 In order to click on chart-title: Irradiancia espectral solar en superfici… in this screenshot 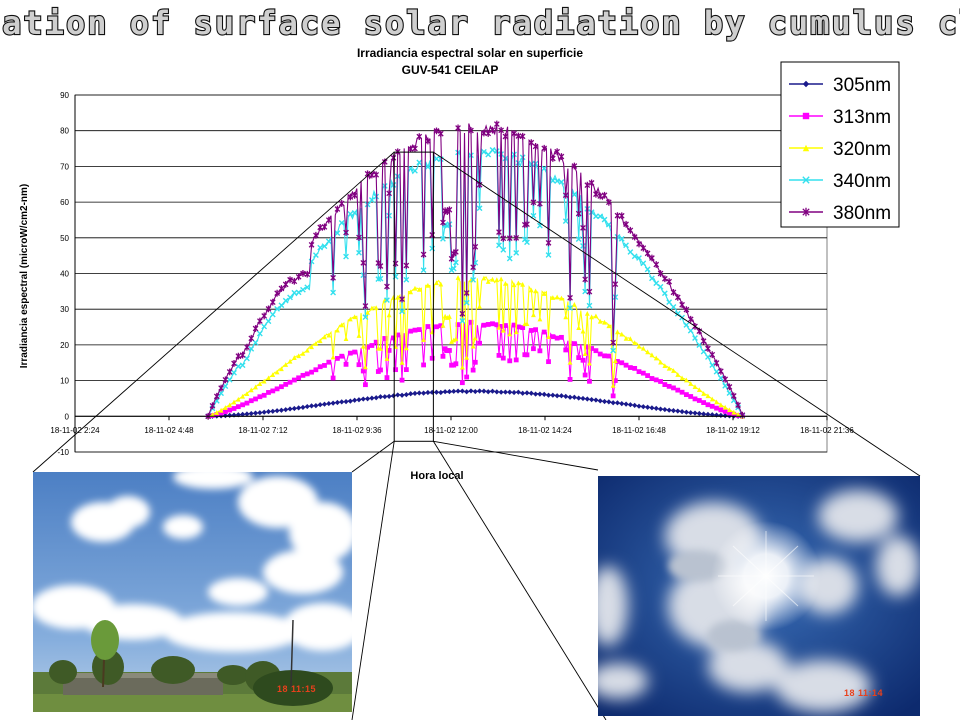, I will do `click(470, 53)`.